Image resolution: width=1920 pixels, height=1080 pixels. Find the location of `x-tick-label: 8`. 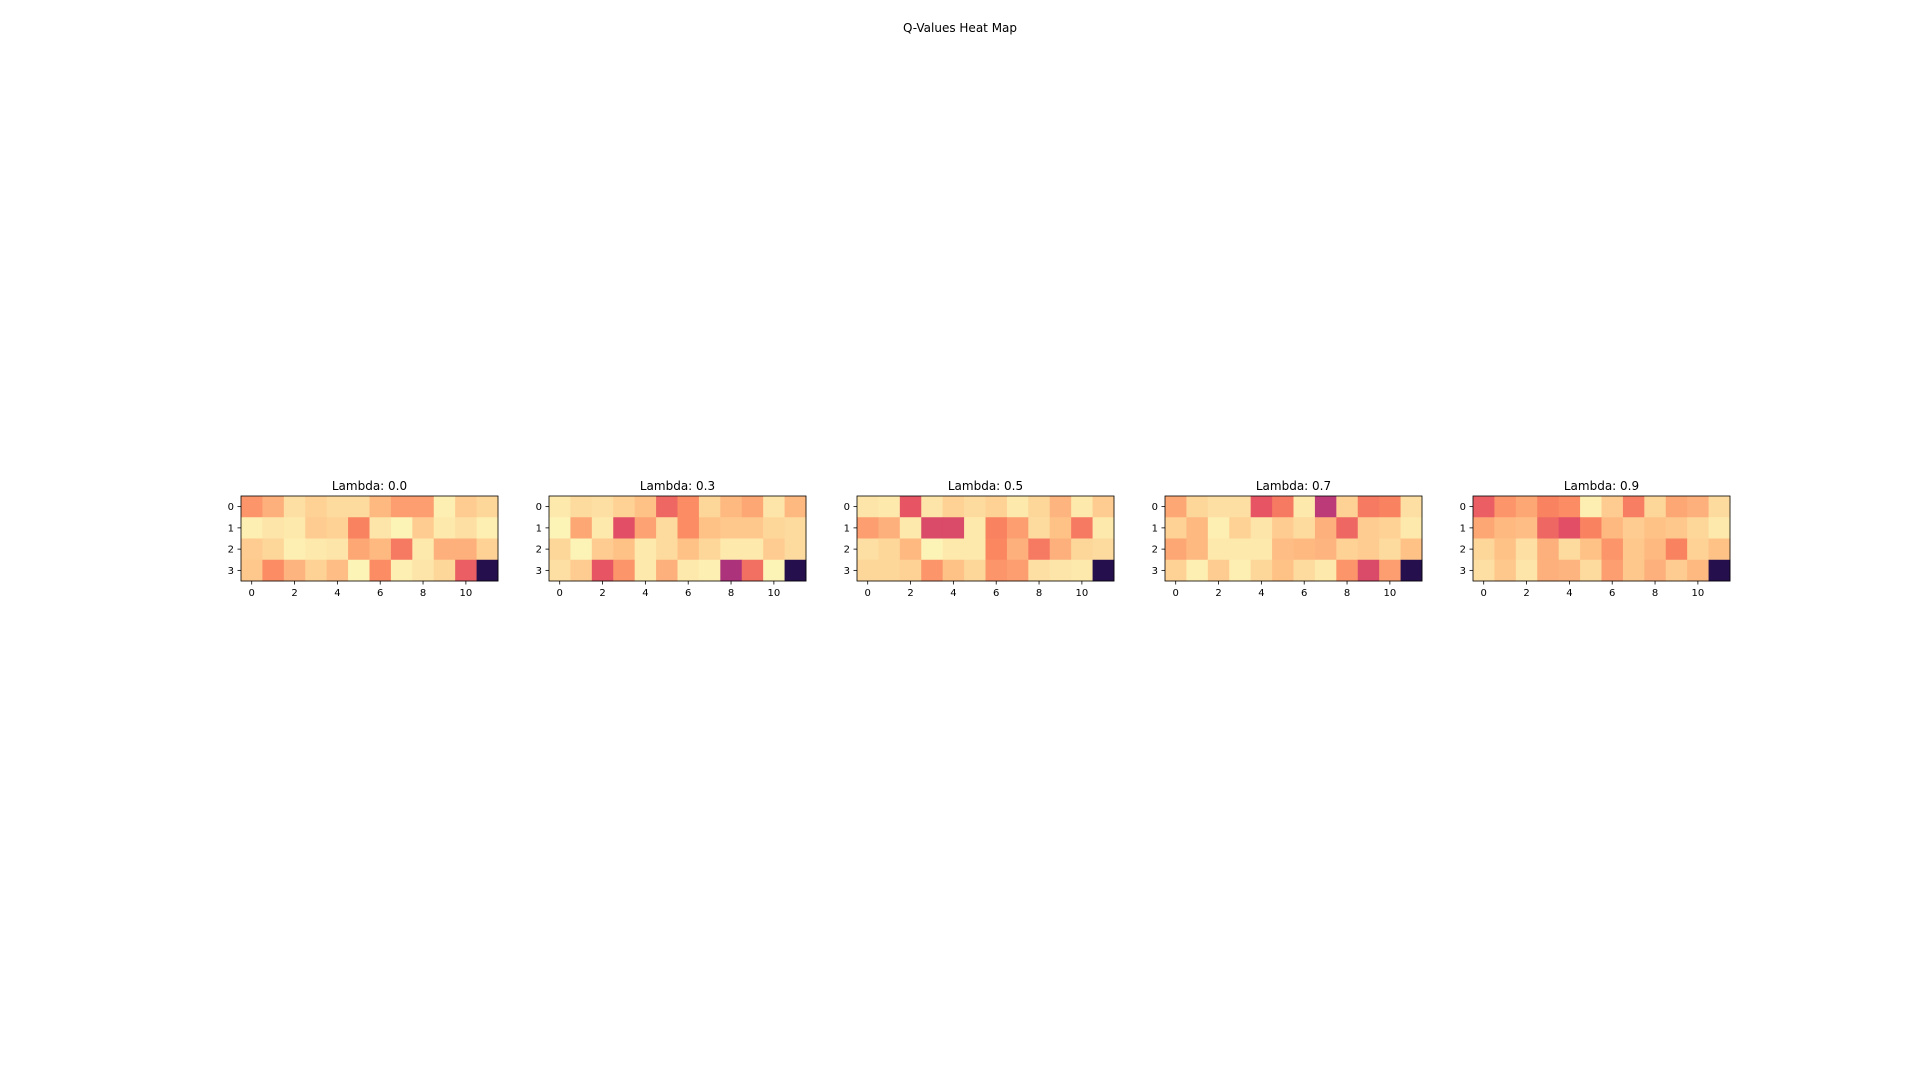

x-tick-label: 8 is located at coordinates (1347, 593).